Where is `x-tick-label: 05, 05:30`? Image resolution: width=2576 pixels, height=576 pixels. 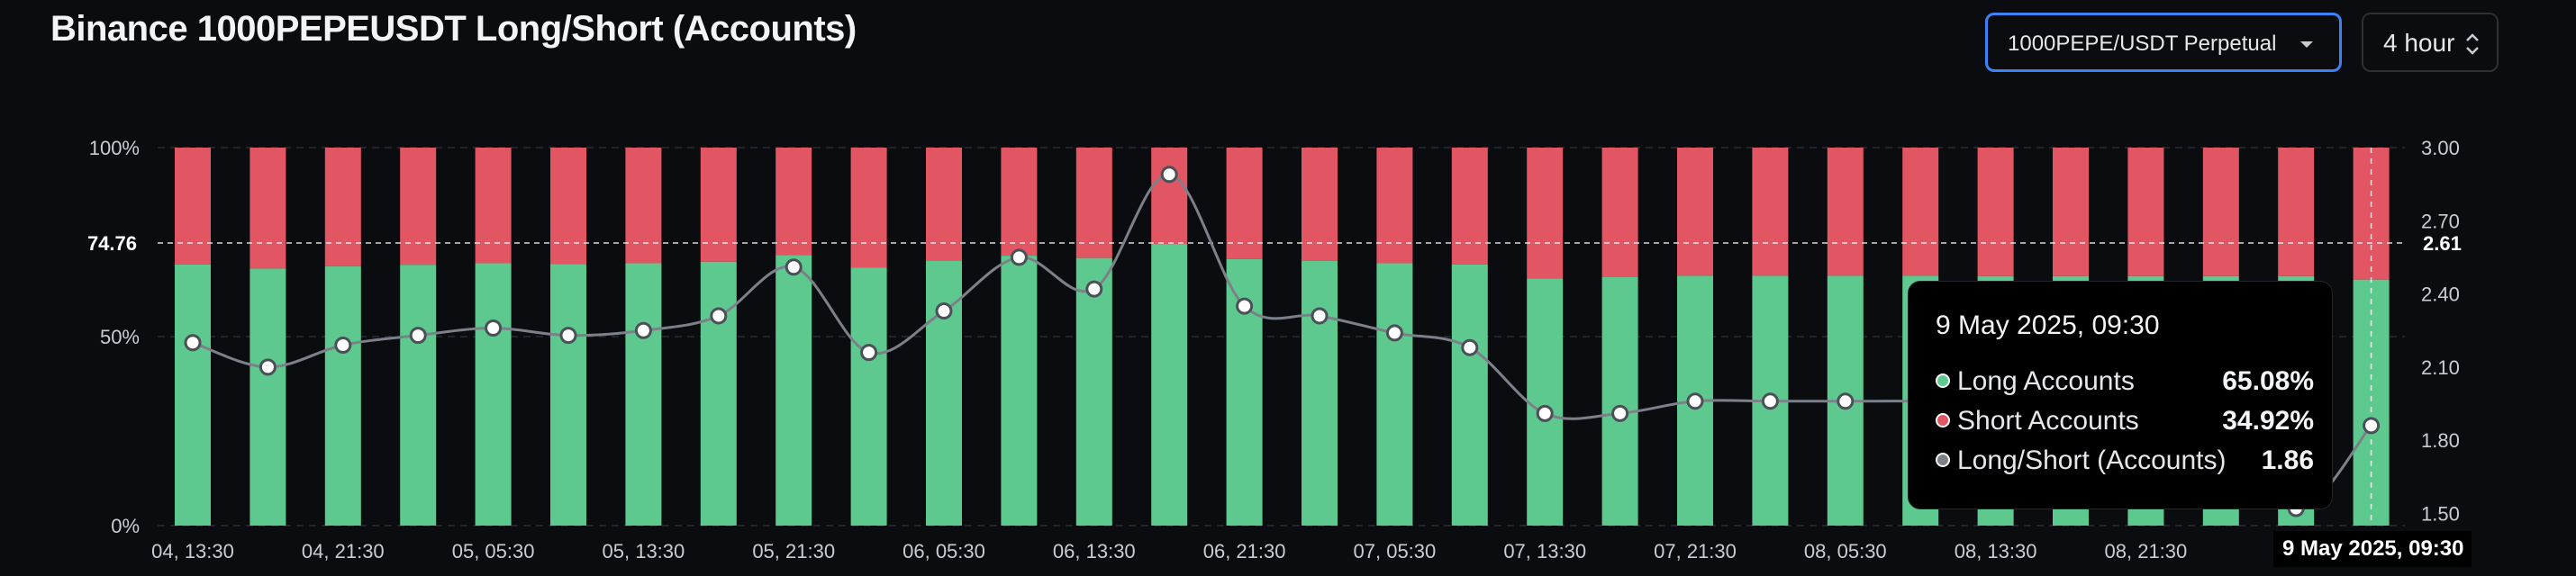 x-tick-label: 05, 05:30 is located at coordinates (493, 551).